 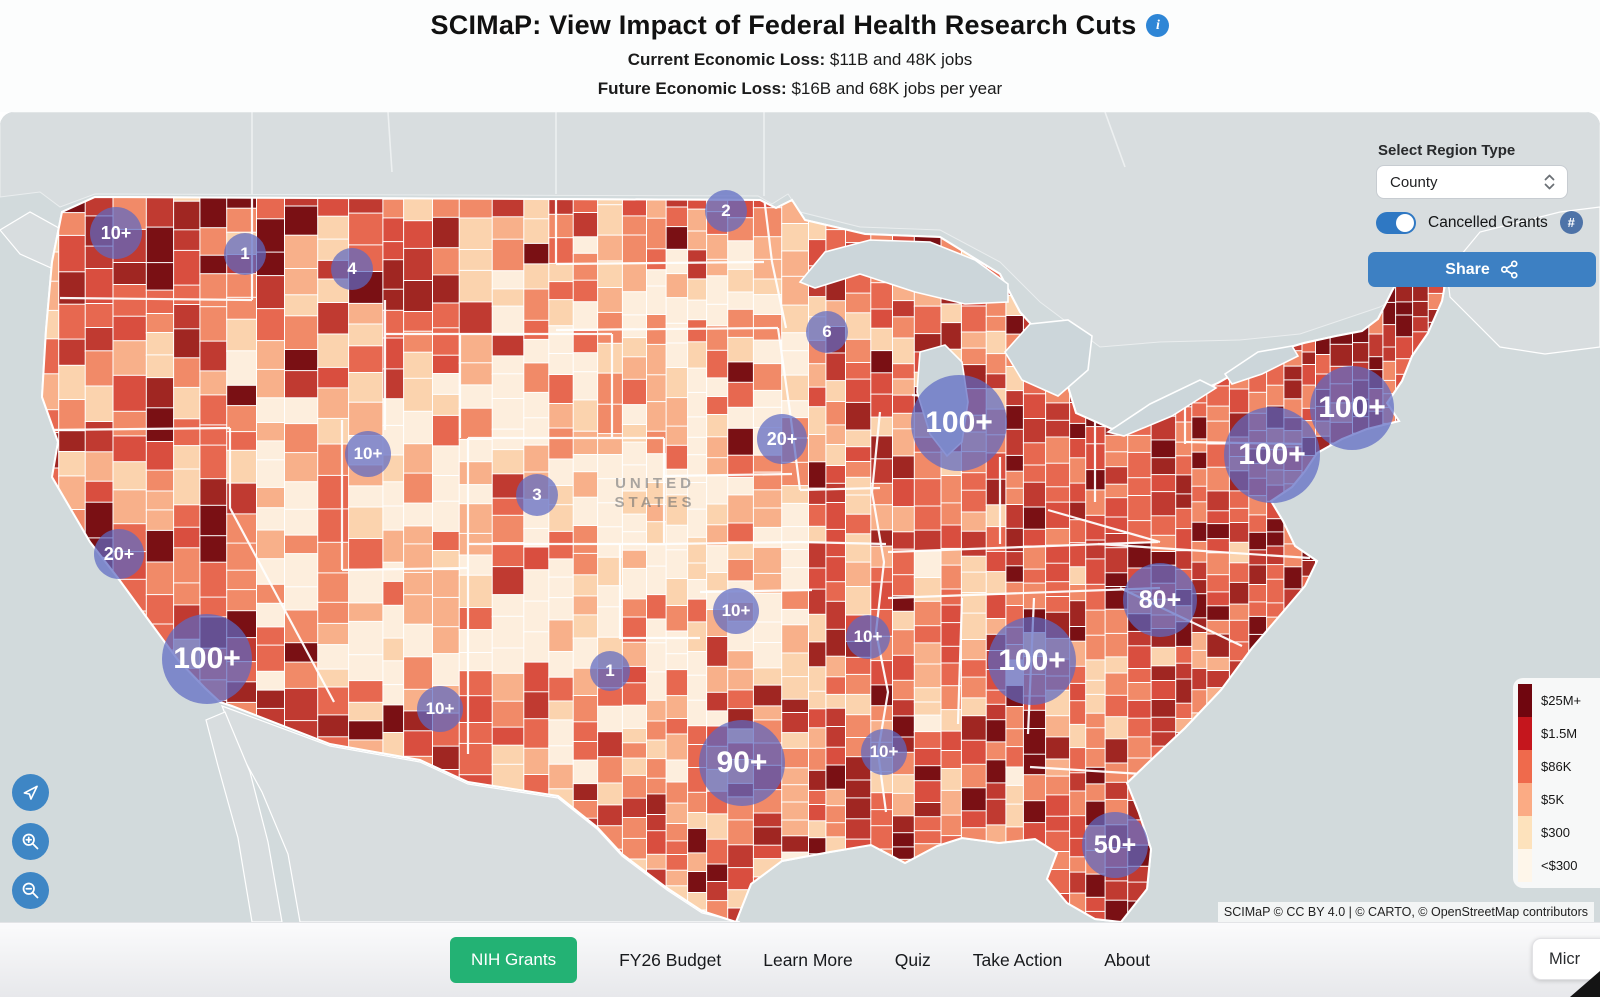 I want to click on grant-count-badge: #, so click(x=1571, y=222).